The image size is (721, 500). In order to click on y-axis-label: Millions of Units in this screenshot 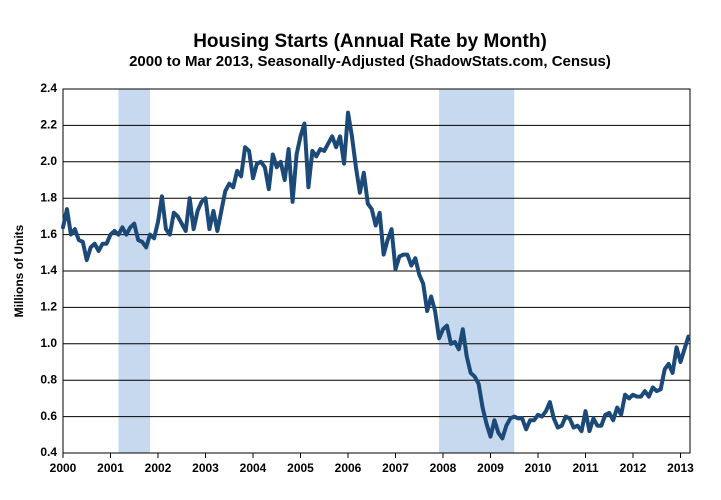, I will do `click(19, 270)`.